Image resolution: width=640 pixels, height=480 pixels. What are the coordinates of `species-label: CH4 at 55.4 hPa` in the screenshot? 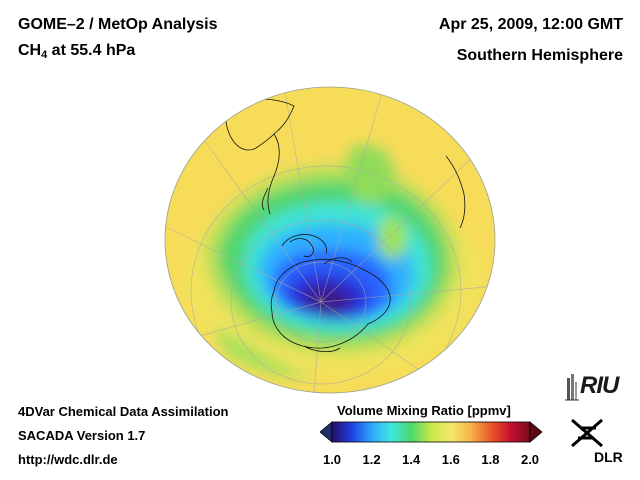 It's located at (76, 51).